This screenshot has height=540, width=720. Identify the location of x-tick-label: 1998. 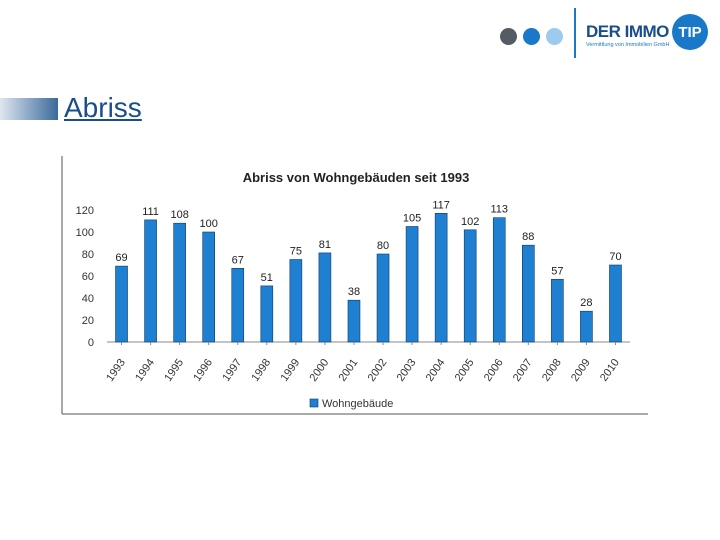
(261, 370).